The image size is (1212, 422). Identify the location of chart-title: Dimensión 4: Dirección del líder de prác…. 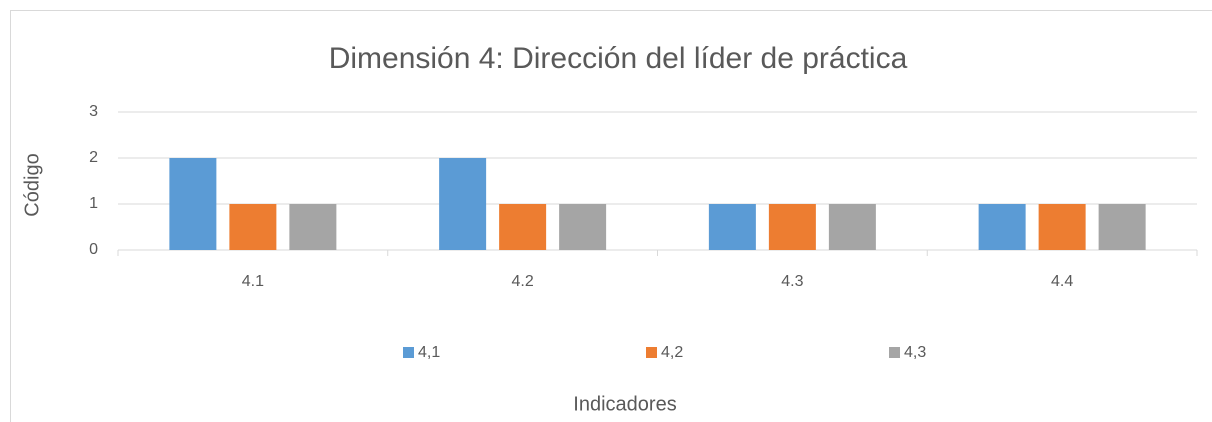
(618, 58).